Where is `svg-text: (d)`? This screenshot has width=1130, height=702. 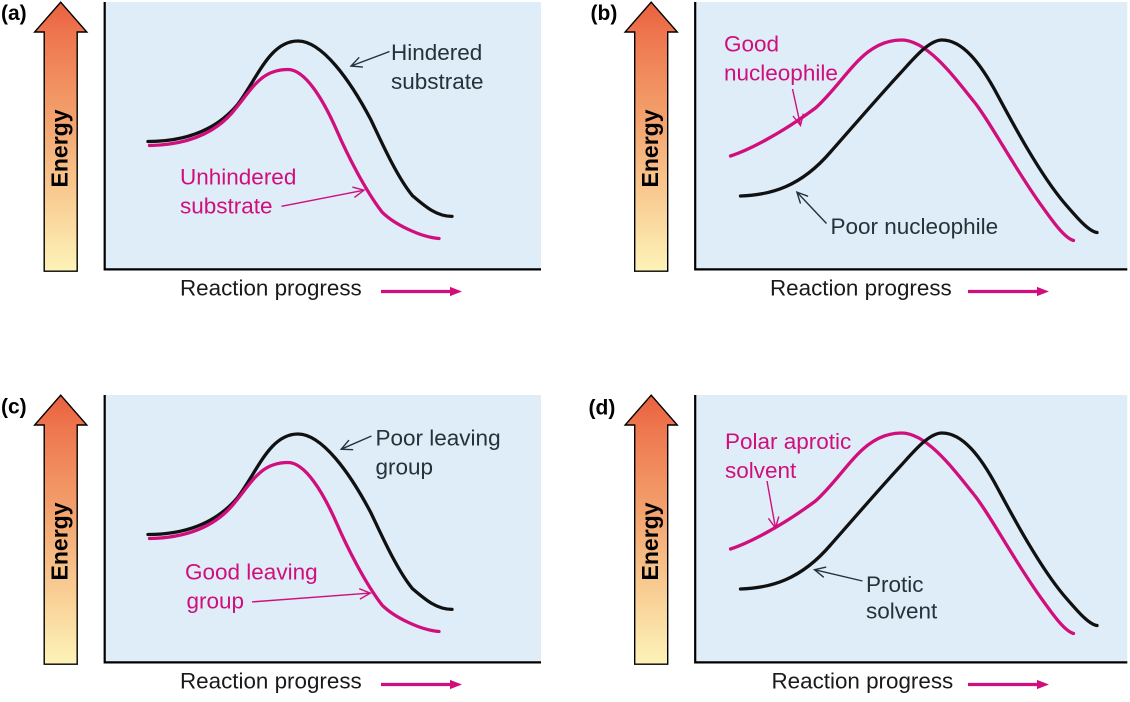
svg-text: (d) is located at coordinates (602, 408).